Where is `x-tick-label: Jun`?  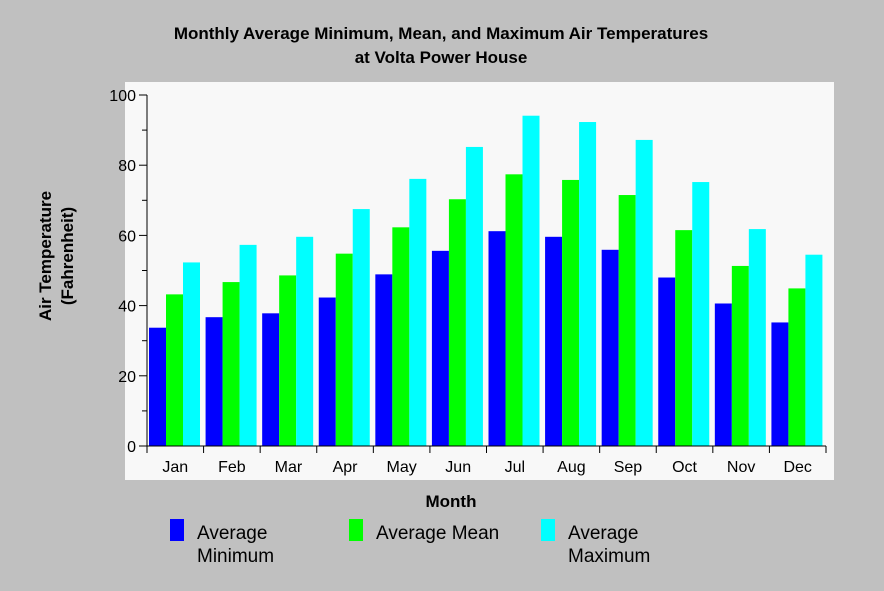
x-tick-label: Jun is located at coordinates (458, 467).